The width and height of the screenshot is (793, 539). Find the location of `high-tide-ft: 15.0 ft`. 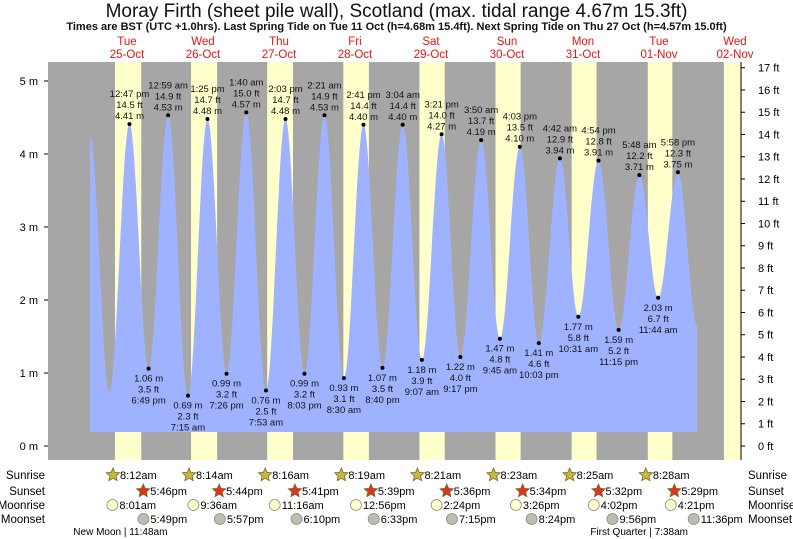

high-tide-ft: 15.0 ft is located at coordinates (246, 93).